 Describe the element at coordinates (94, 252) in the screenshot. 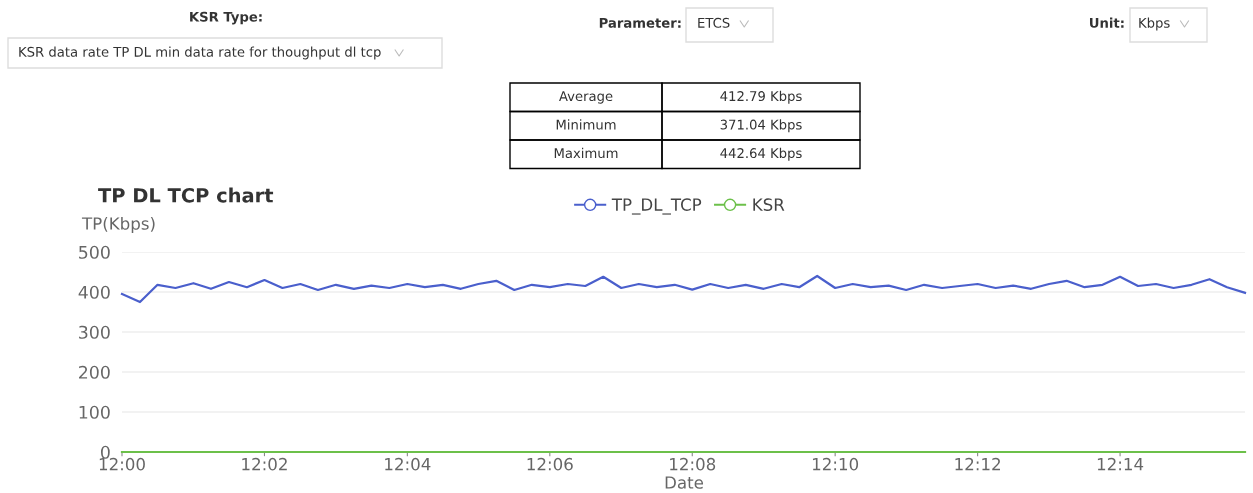

I see `y-tick-label: 500` at that location.